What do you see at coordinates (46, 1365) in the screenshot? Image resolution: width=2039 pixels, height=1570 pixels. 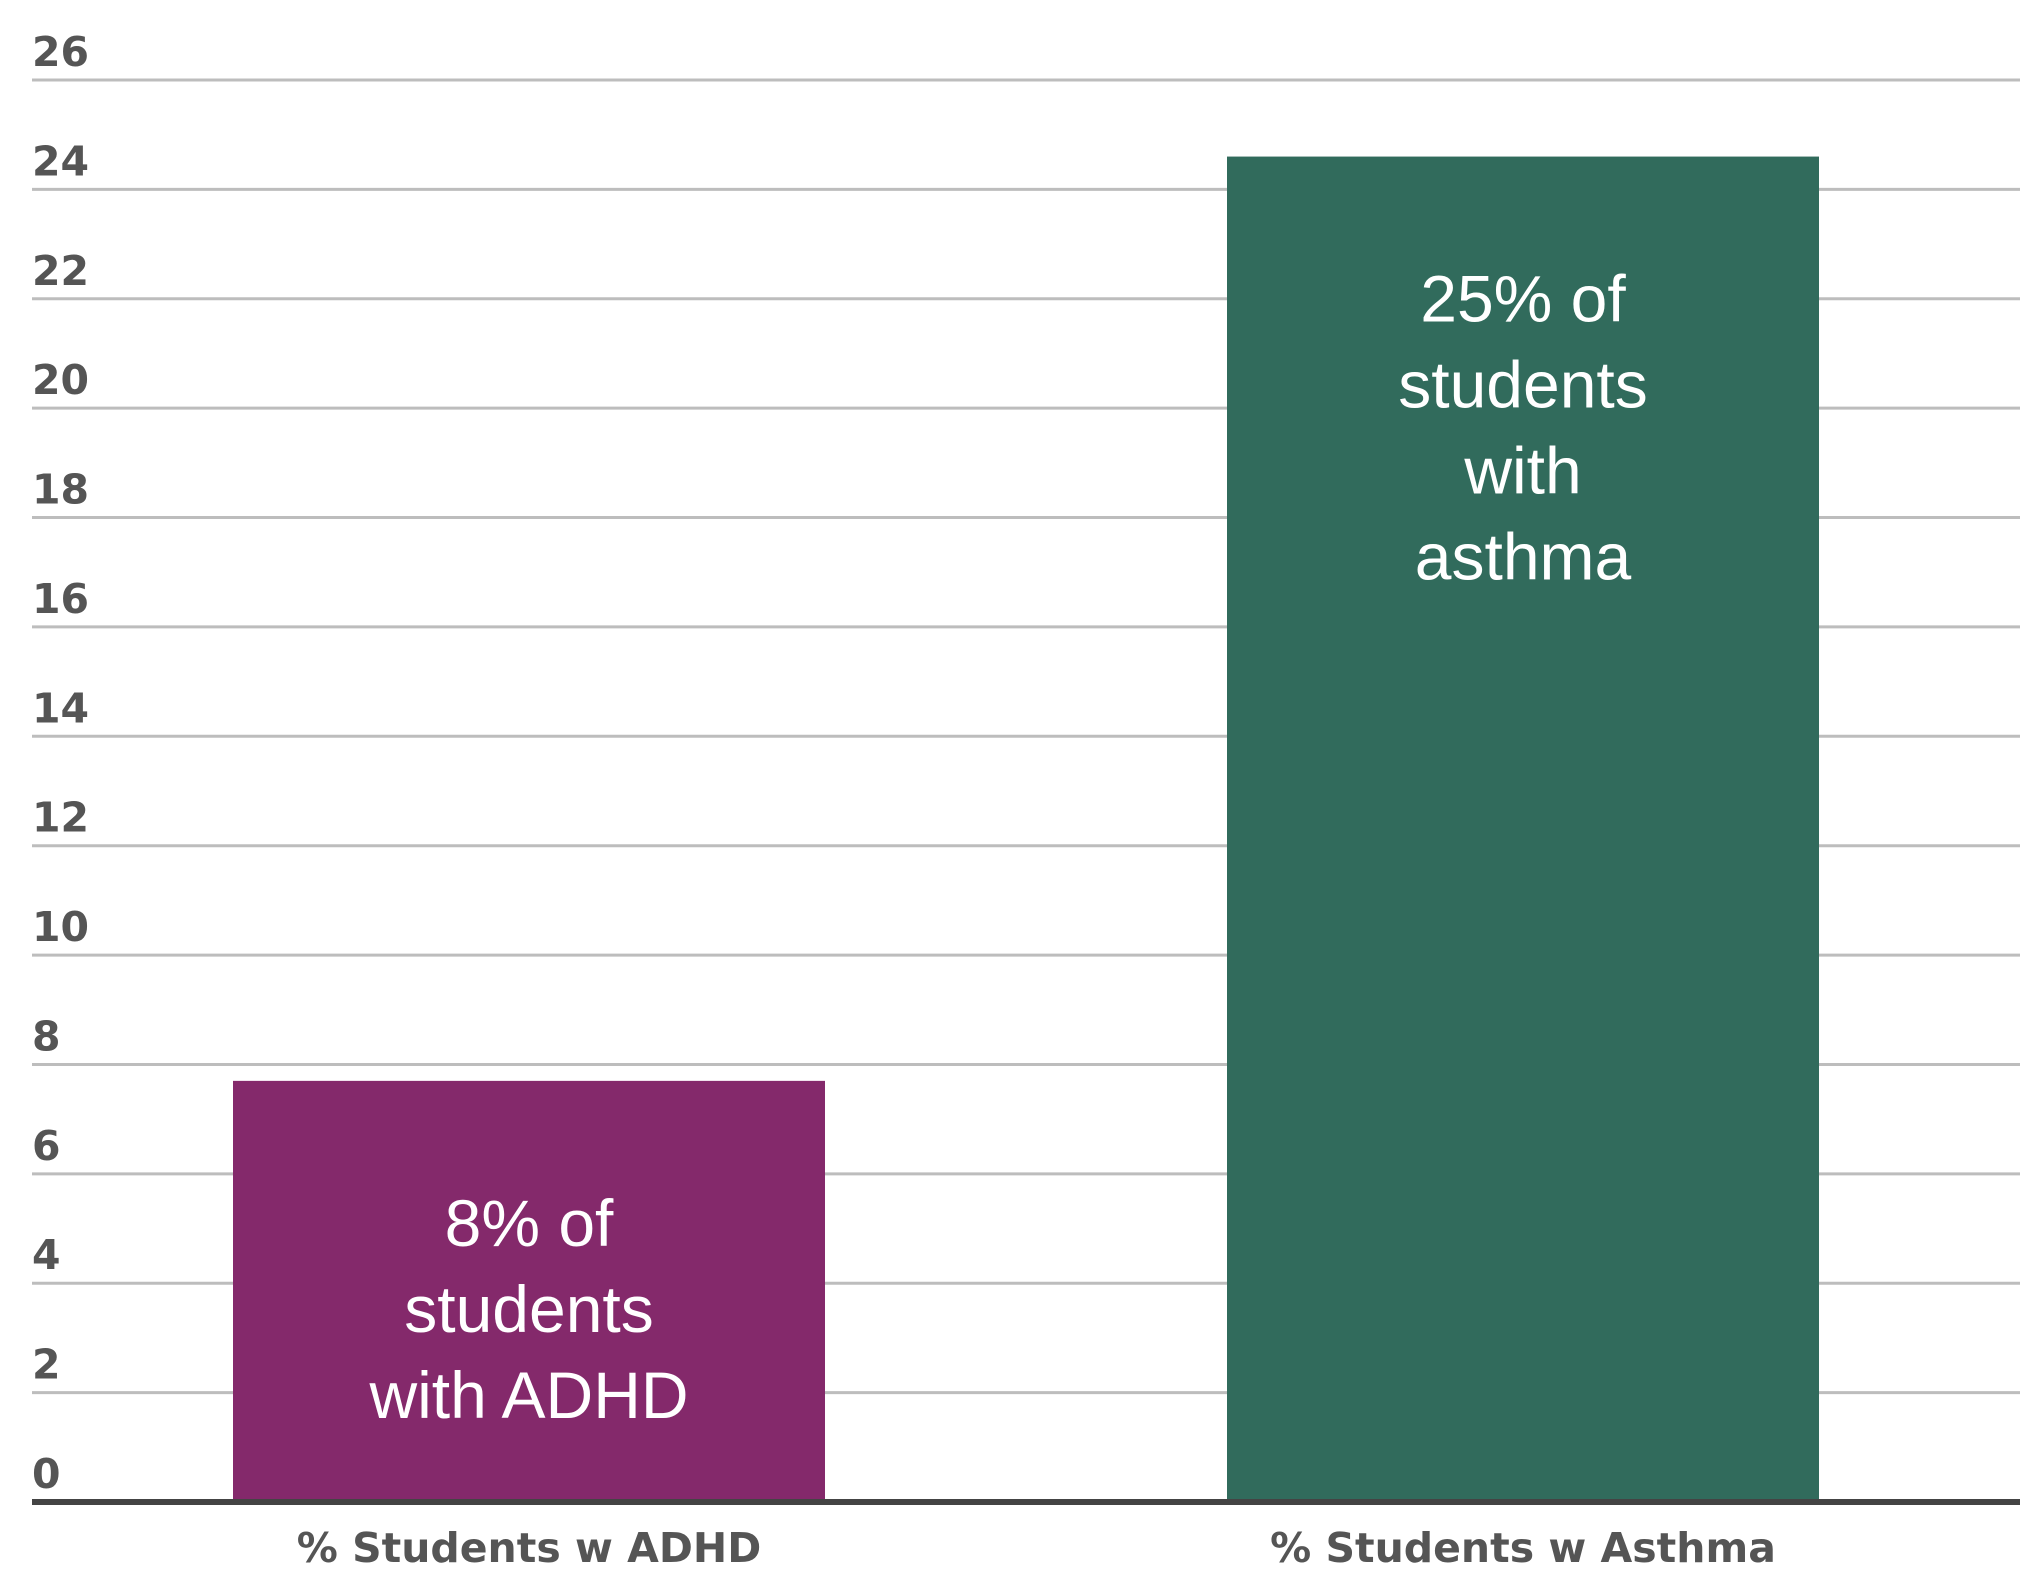 I see `y-tick-label: 2` at bounding box center [46, 1365].